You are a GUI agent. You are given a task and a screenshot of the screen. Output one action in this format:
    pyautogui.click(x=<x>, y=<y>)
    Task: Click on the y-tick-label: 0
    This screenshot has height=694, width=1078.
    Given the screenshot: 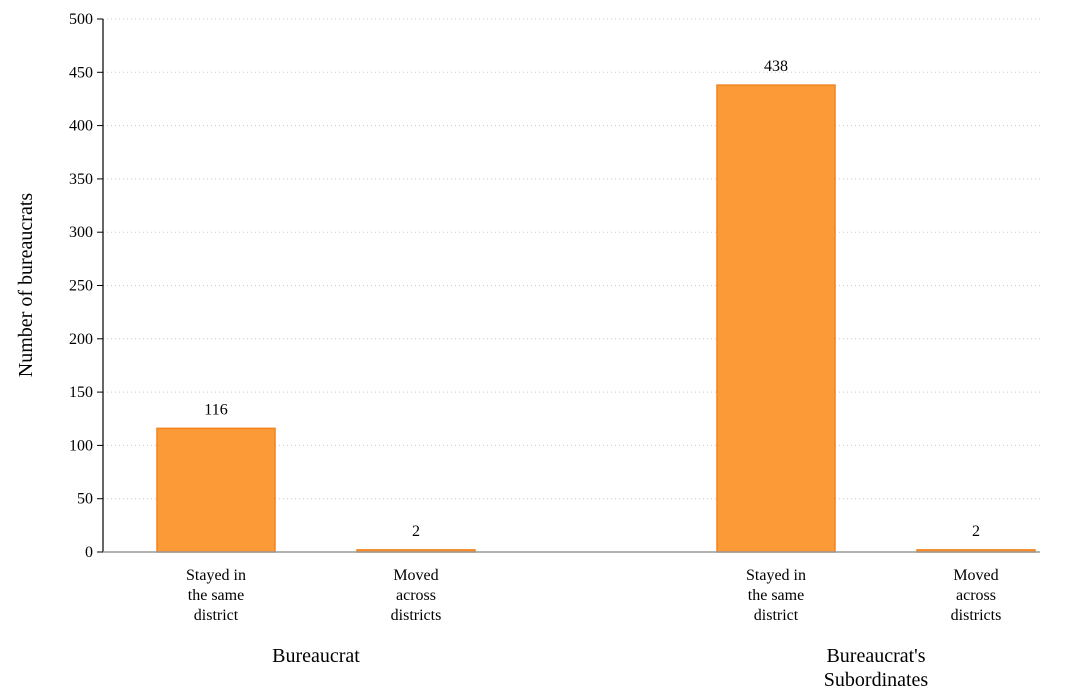 What is the action you would take?
    pyautogui.click(x=89, y=552)
    